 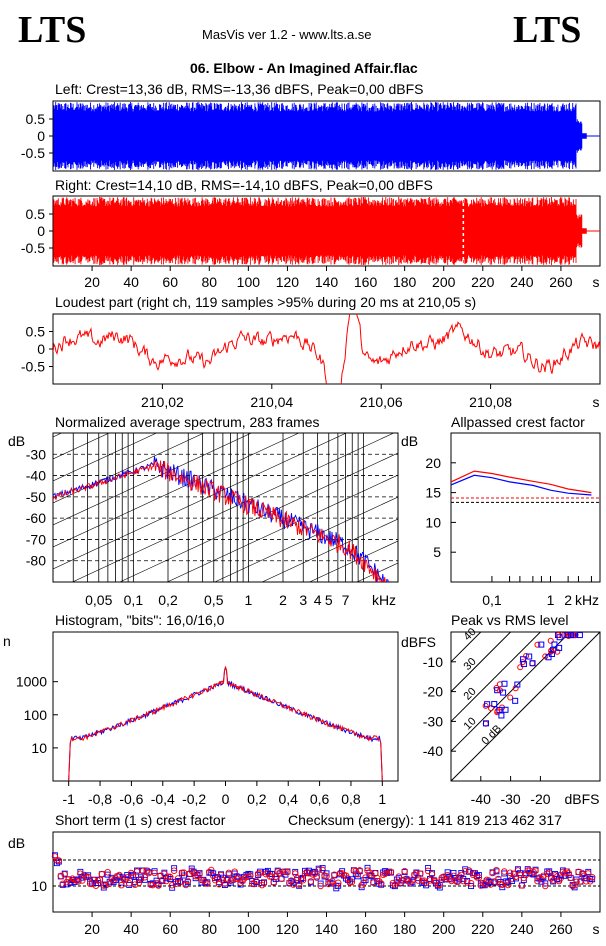 I want to click on peak-rms-point-right, so click(x=550, y=640).